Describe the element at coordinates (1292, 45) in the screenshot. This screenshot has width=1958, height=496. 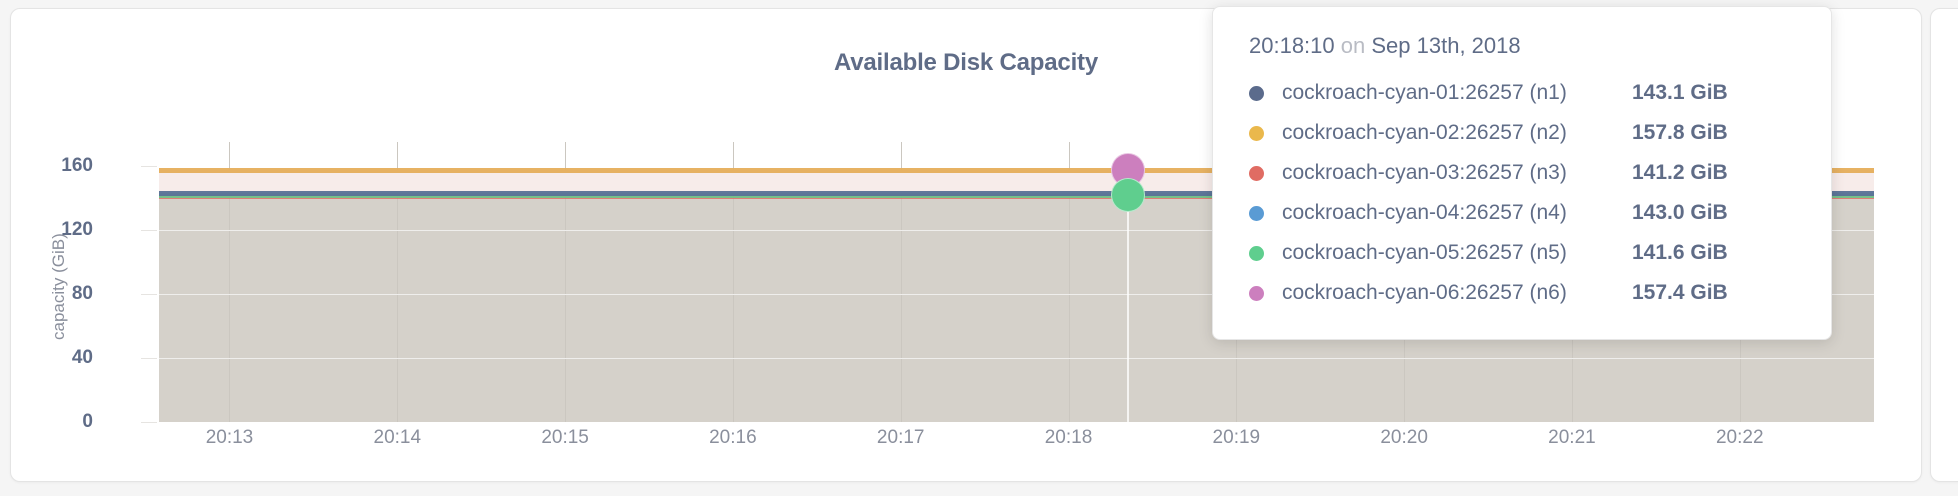
I see `tooltip-time: 20:18:10` at that location.